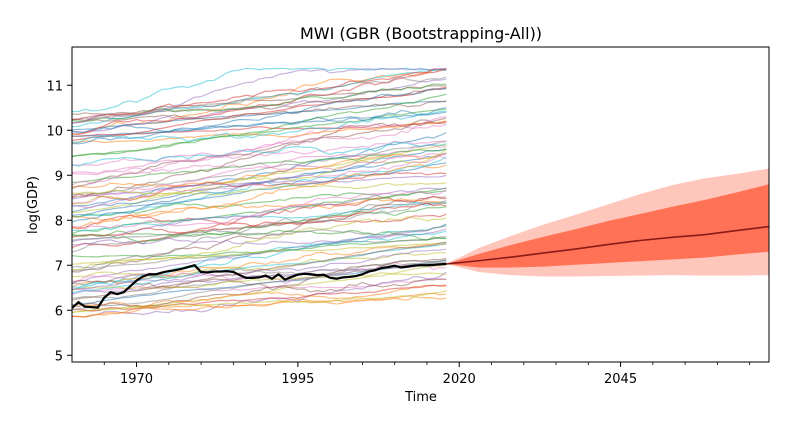  I want to click on y-tick-label: 5, so click(59, 356).